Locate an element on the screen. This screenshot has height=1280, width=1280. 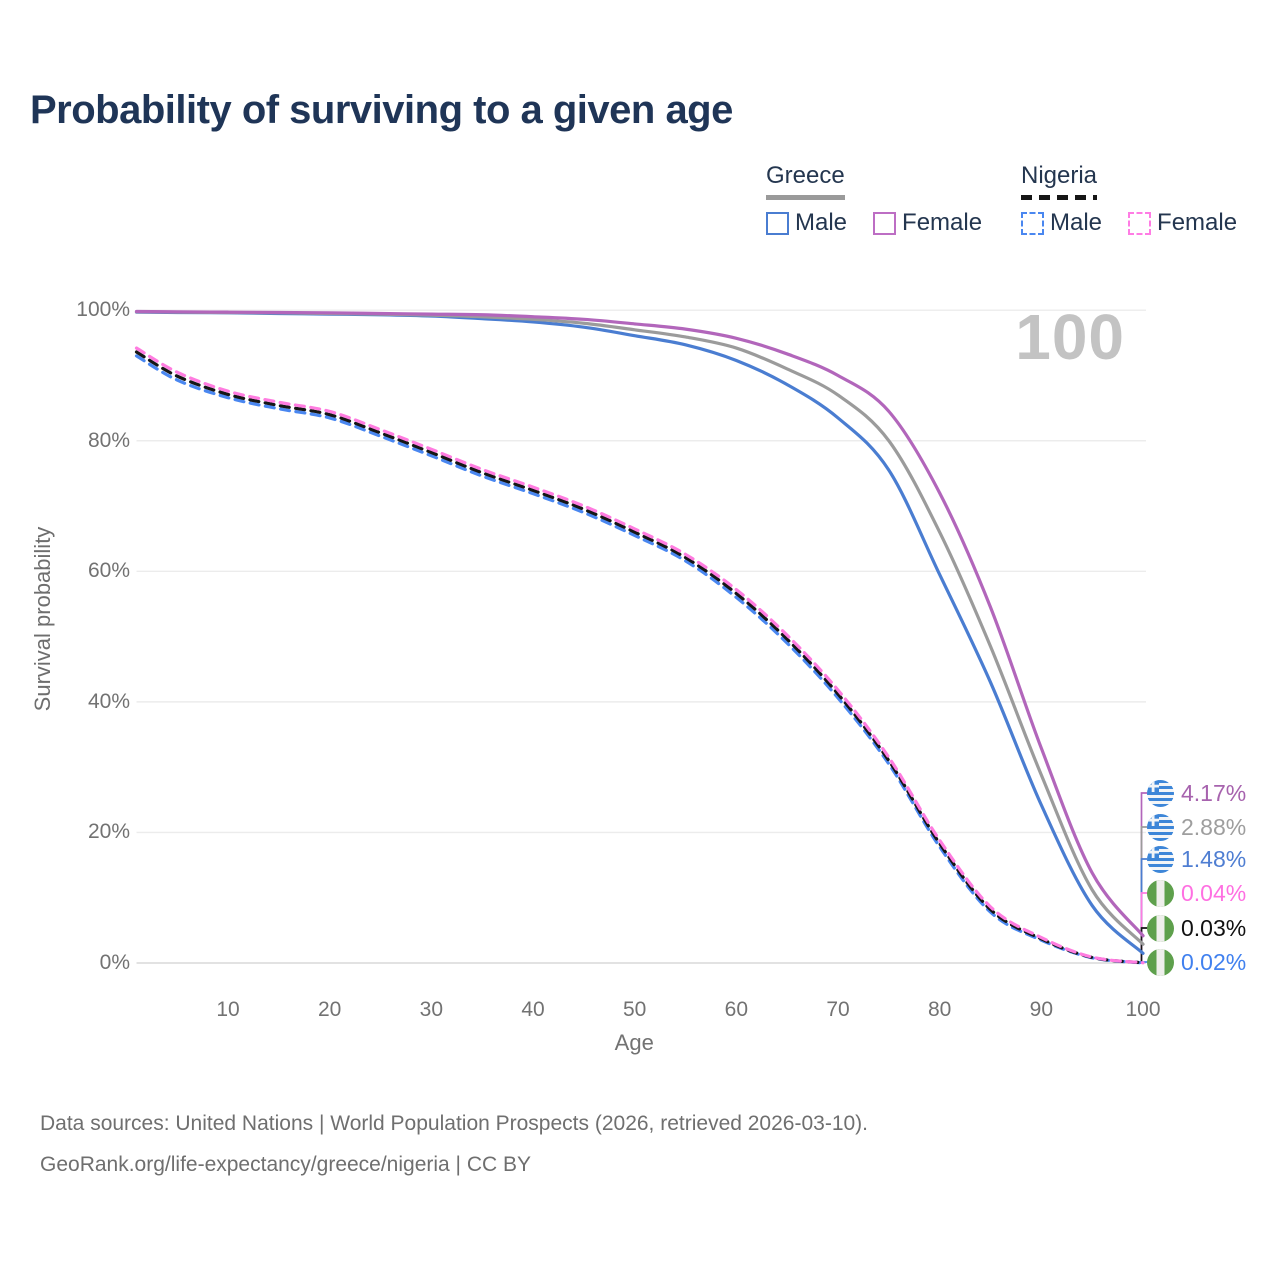
y-tick-20%: 20% is located at coordinates (108, 832).